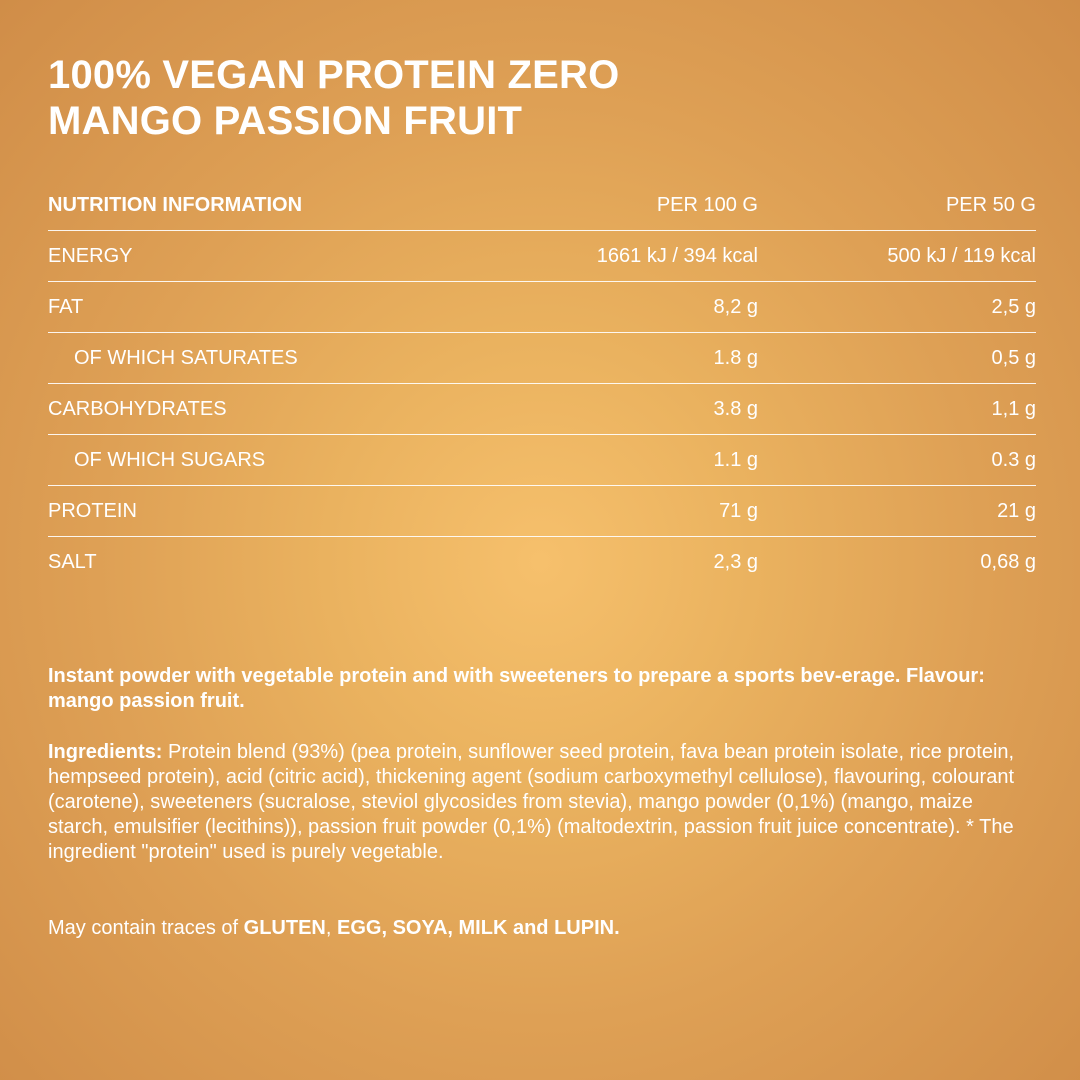 The width and height of the screenshot is (1080, 1080). I want to click on nutrition-header-label: NUTRITION INFORMATION, so click(175, 204).